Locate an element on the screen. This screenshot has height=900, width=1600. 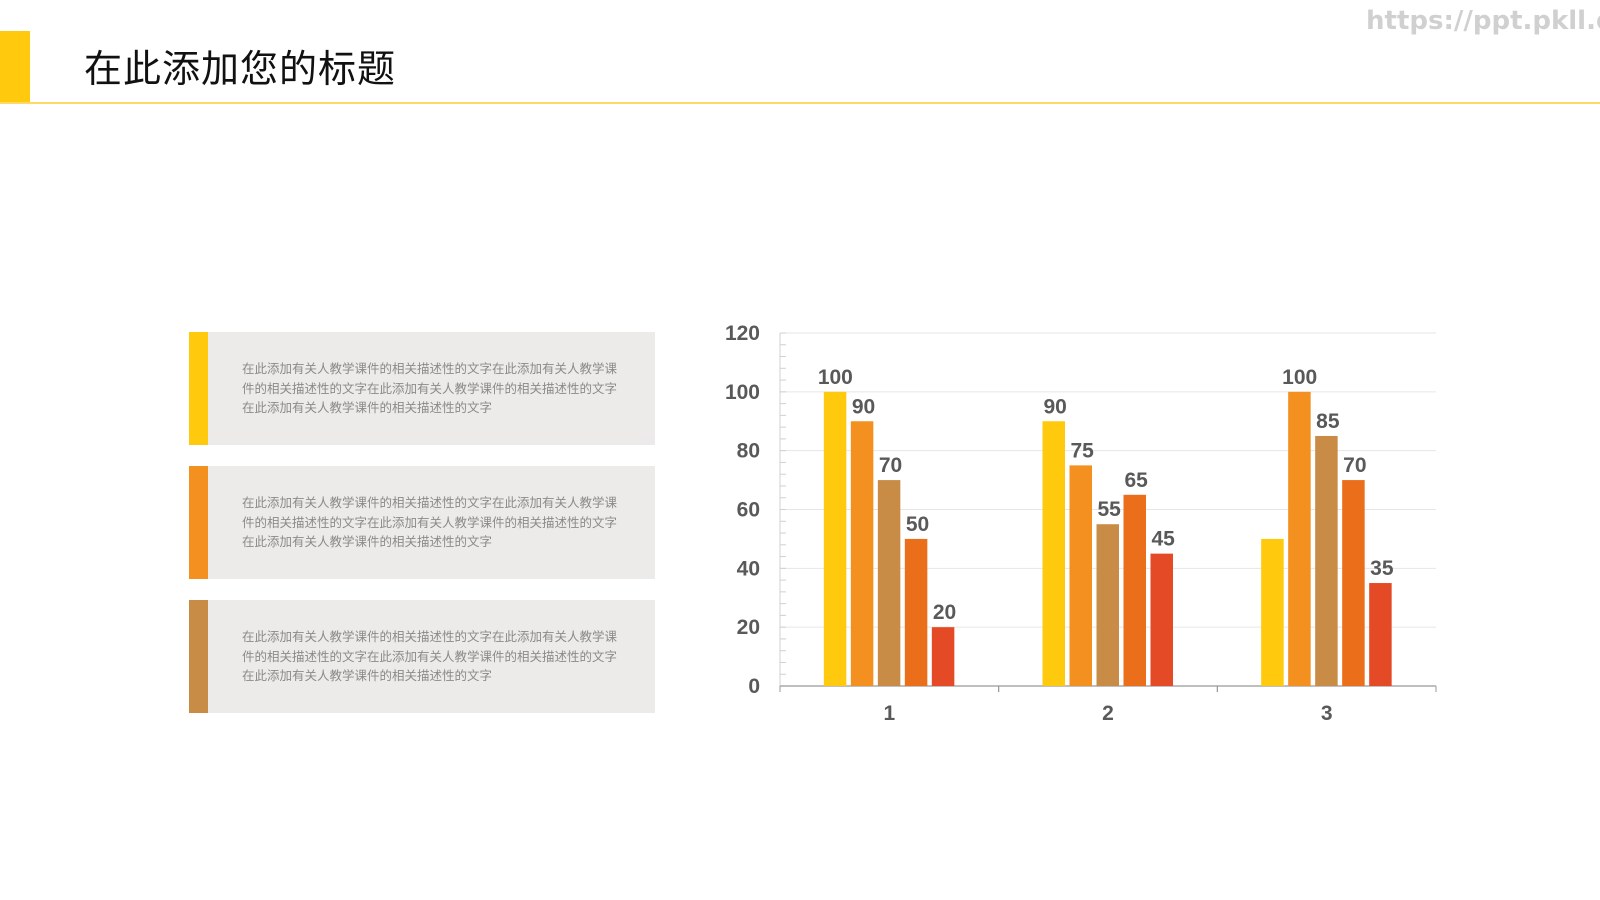
y-tick-label: 100 is located at coordinates (742, 392).